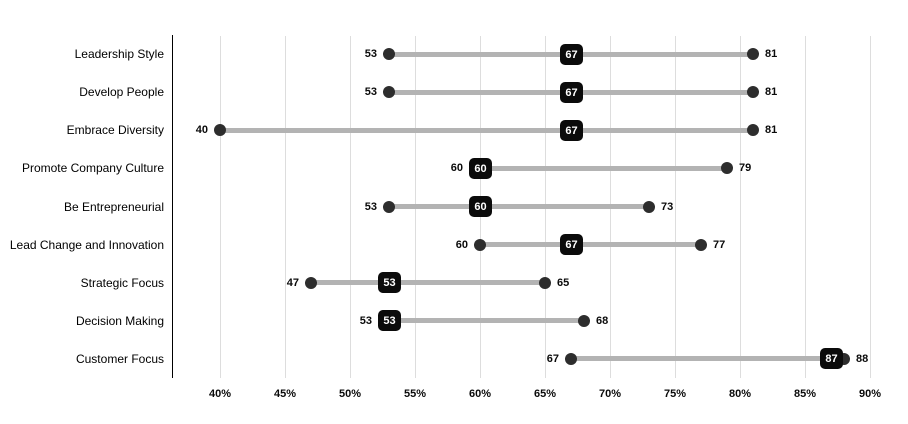 The width and height of the screenshot is (908, 424). Describe the element at coordinates (675, 394) in the screenshot. I see `x-tick-label: 75%` at that location.